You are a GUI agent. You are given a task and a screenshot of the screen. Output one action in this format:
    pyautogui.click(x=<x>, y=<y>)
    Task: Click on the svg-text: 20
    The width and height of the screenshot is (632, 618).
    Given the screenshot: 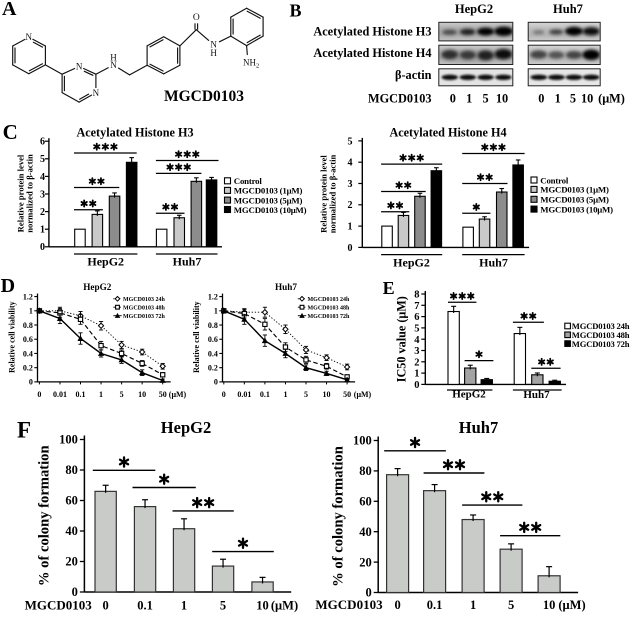 What is the action you would take?
    pyautogui.click(x=71, y=562)
    